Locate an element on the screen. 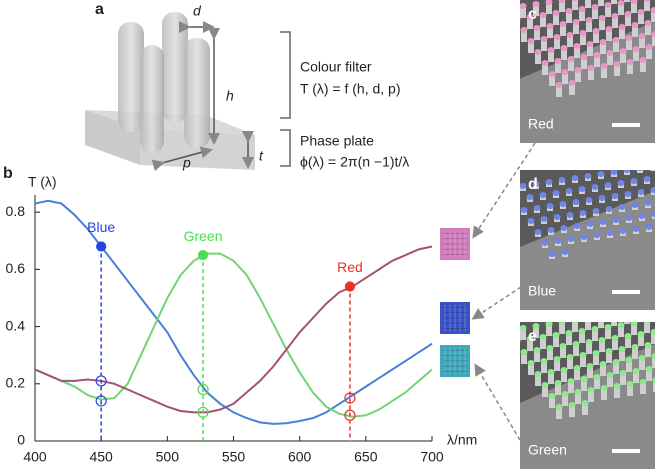 The image size is (655, 469). x-tick-label: 450 is located at coordinates (101, 457).